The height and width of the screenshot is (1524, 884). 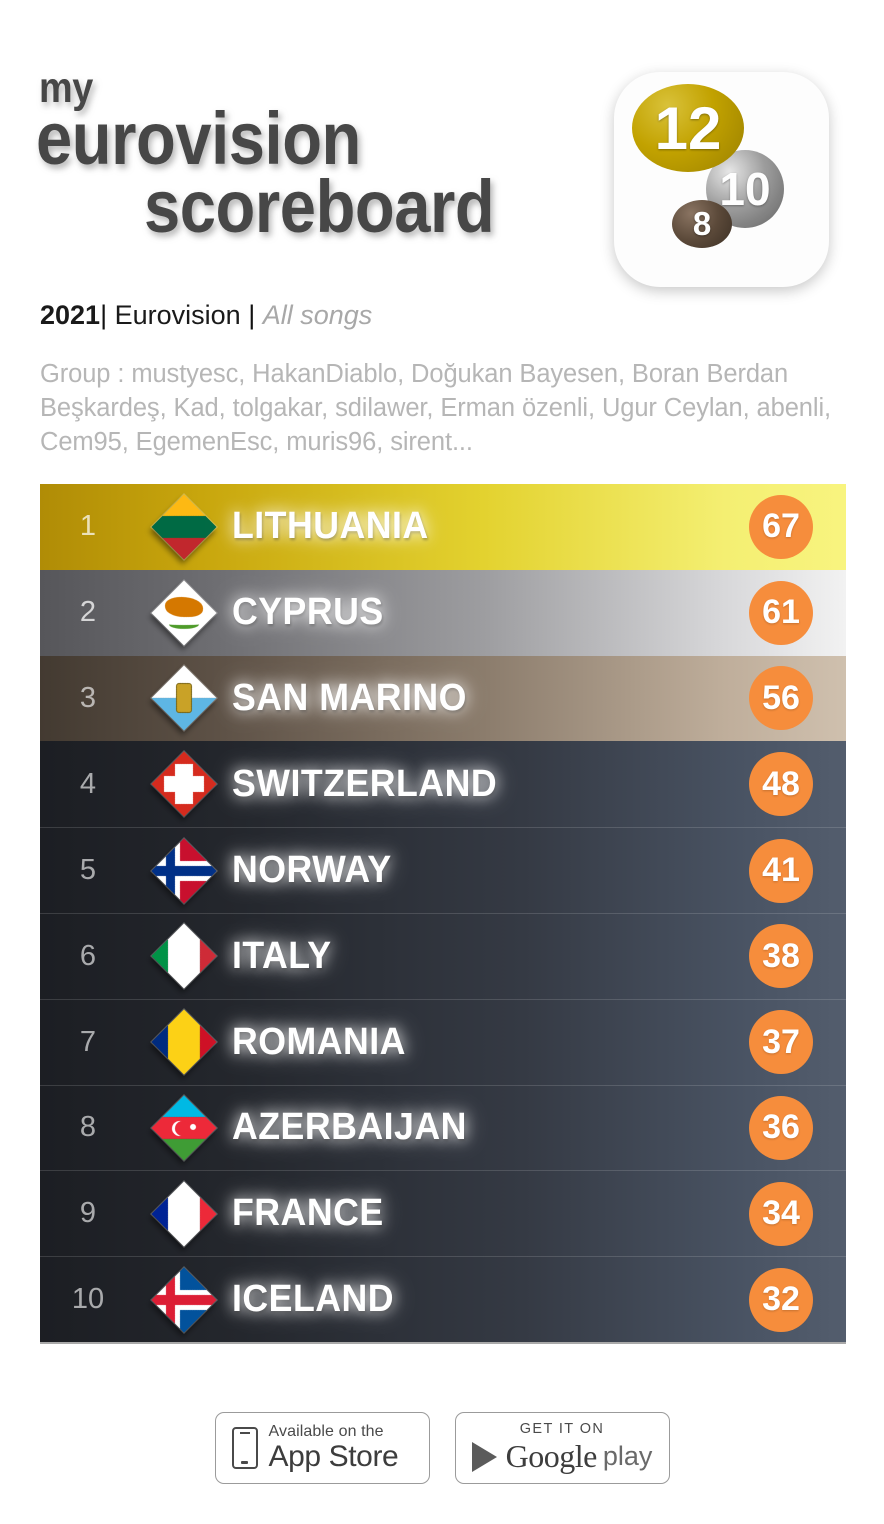 What do you see at coordinates (88, 612) in the screenshot?
I see `row-rank: 2` at bounding box center [88, 612].